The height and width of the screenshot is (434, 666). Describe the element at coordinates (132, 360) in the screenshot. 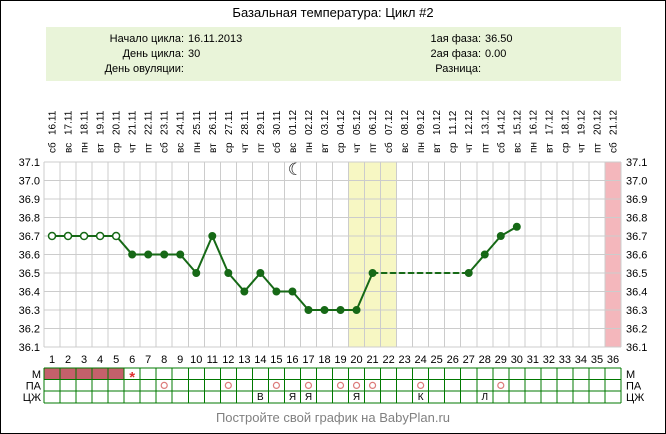

I see `day-number-label: 6` at that location.